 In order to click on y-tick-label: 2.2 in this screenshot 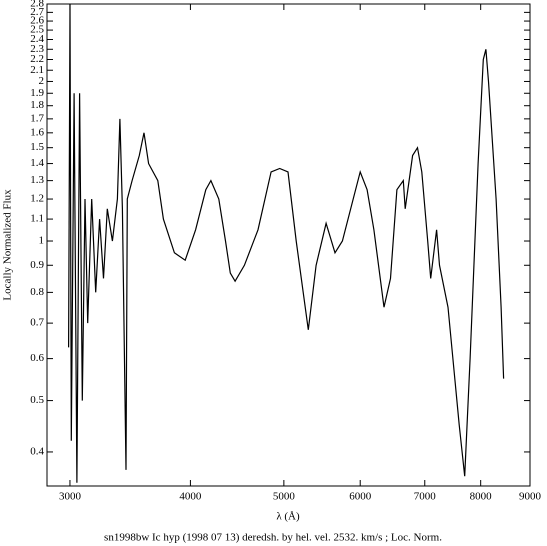, I will do `click(37, 59)`.